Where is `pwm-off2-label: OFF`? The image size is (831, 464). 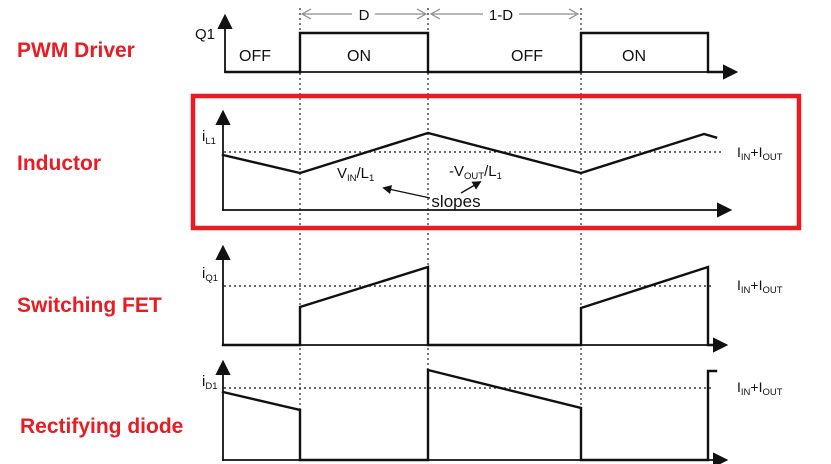
pwm-off2-label: OFF is located at coordinates (527, 56).